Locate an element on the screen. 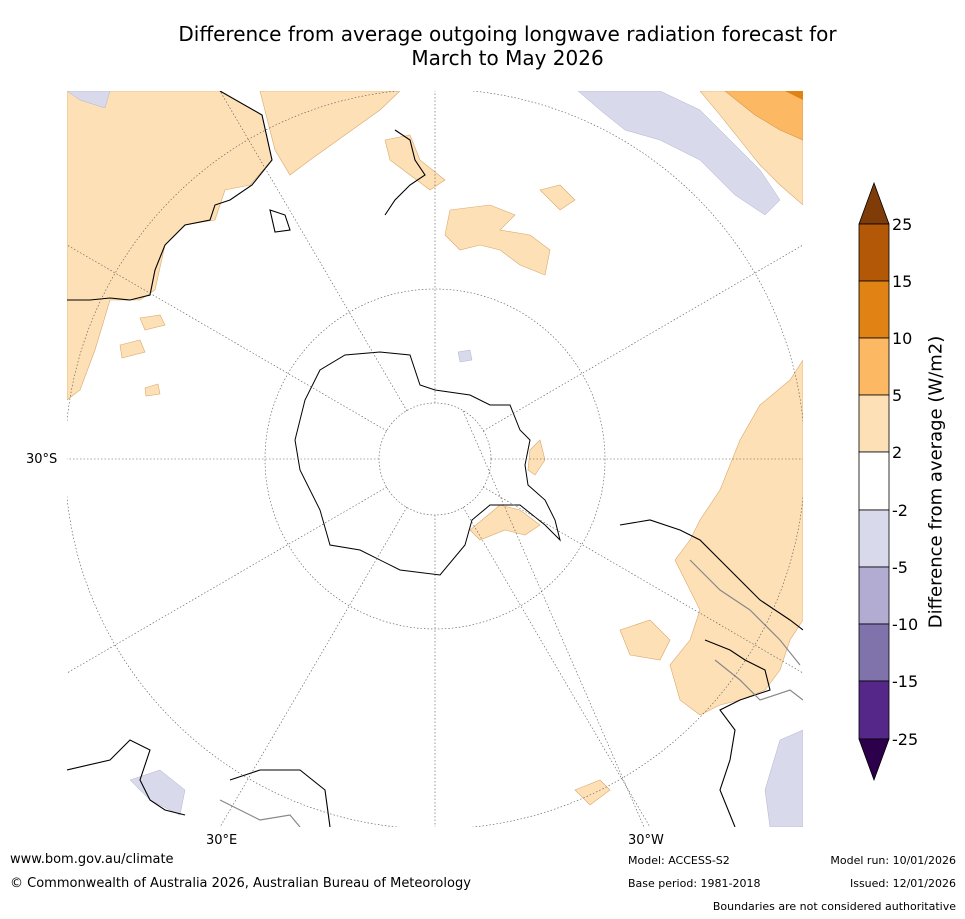  meridian-30e is located at coordinates (313, 251).